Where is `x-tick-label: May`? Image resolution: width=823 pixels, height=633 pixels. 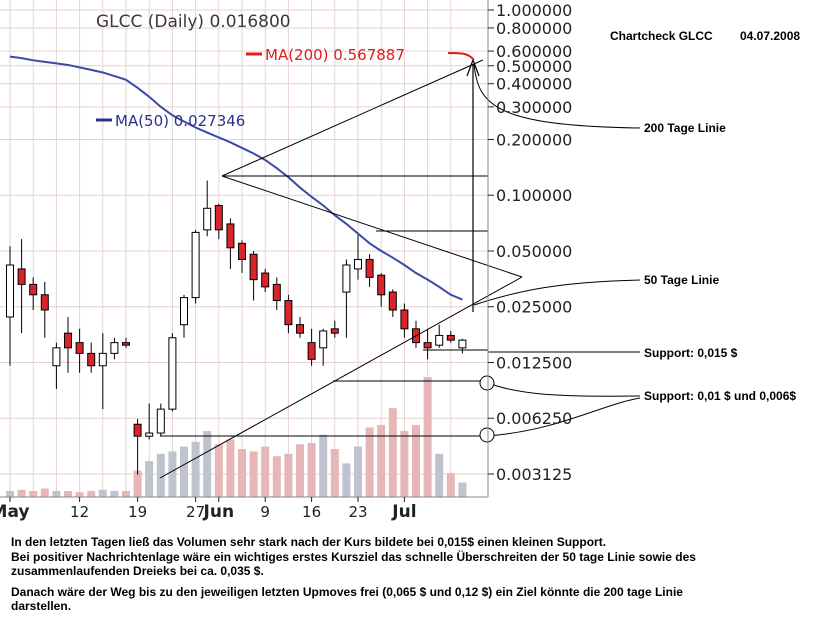 x-tick-label: May is located at coordinates (14, 512).